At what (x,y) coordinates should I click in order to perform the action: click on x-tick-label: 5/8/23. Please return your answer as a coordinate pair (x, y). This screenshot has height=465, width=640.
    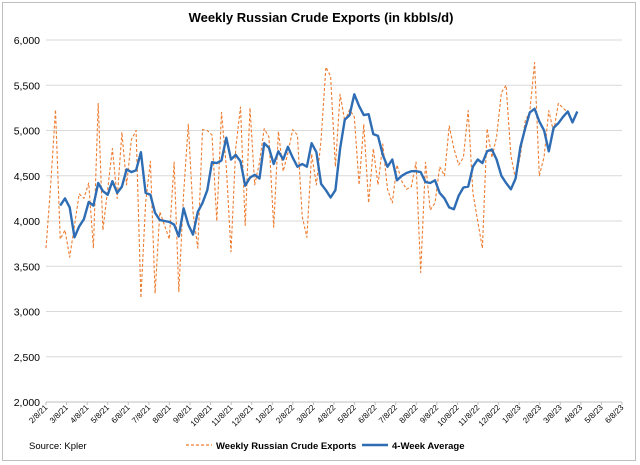
    Looking at the image, I should click on (594, 414).